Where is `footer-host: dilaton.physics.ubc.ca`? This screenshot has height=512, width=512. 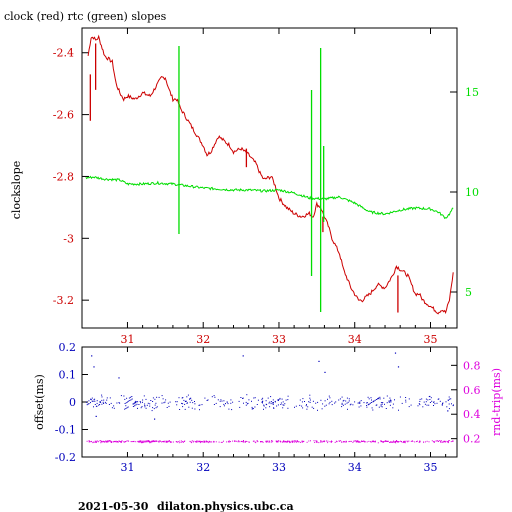 footer-host: dilaton.physics.ubc.ca is located at coordinates (225, 506).